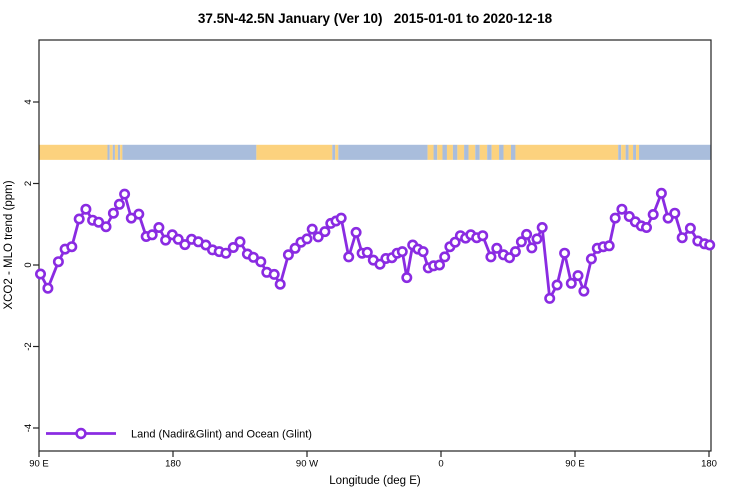 The height and width of the screenshot is (500, 750). Describe the element at coordinates (375, 481) in the screenshot. I see `x-axis-label: Longitude (deg E)` at that location.